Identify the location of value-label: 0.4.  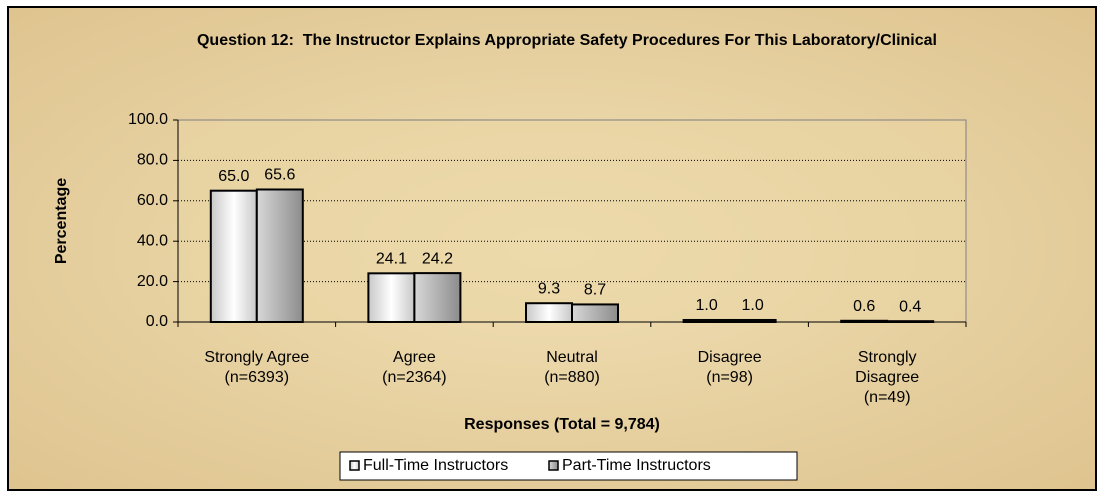
(910, 306).